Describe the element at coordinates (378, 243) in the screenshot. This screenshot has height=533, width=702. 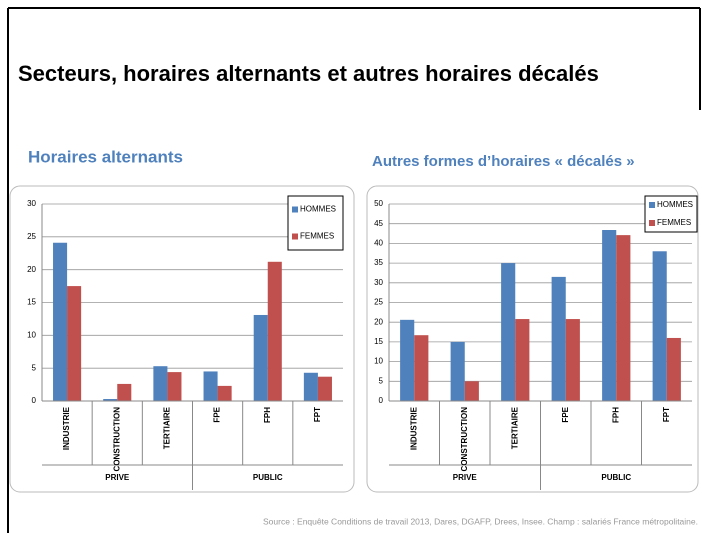
I see `y-tick-label: 40` at that location.